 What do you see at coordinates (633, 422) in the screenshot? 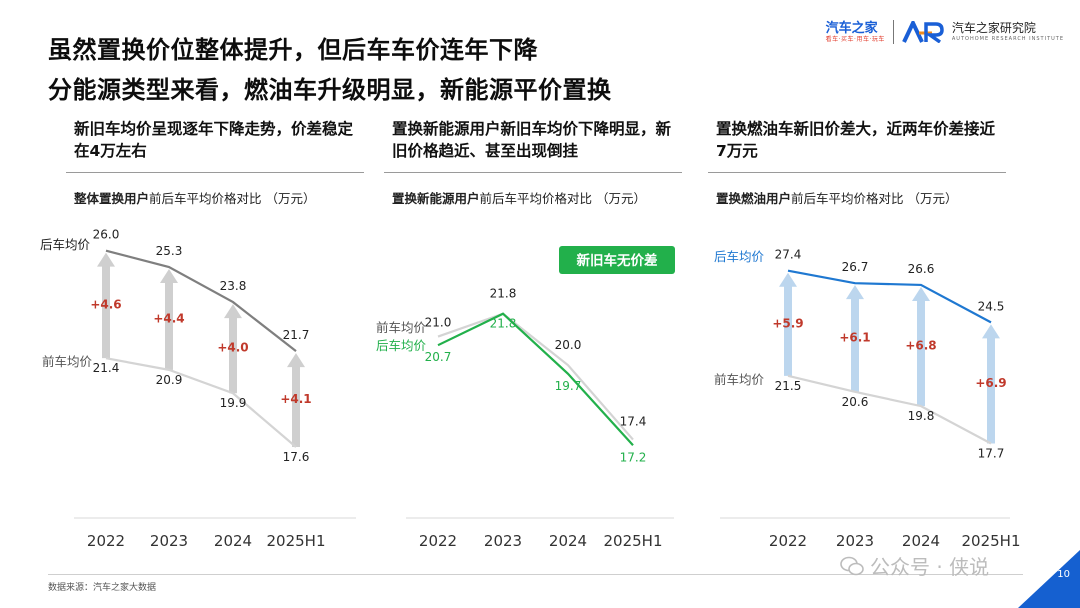
I see `data-label: 17.4` at bounding box center [633, 422].